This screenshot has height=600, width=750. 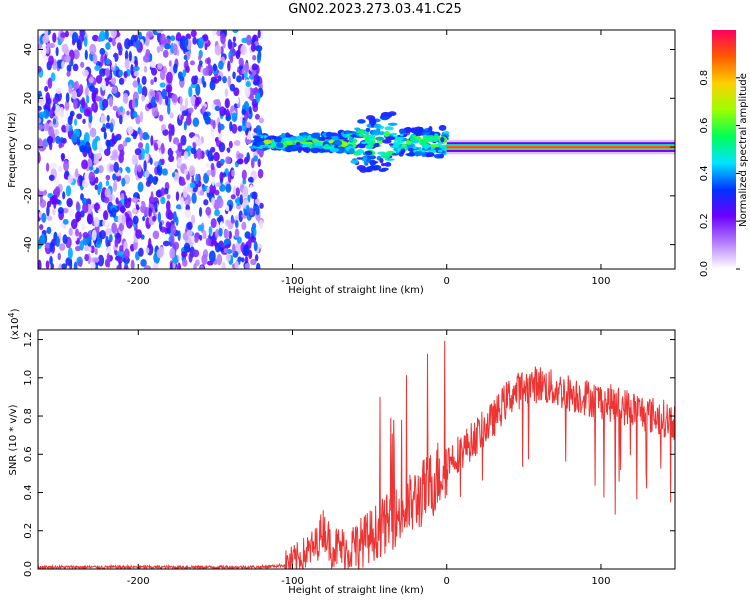 I want to click on snr-x-label: Height of straight line (km), so click(x=356, y=590).